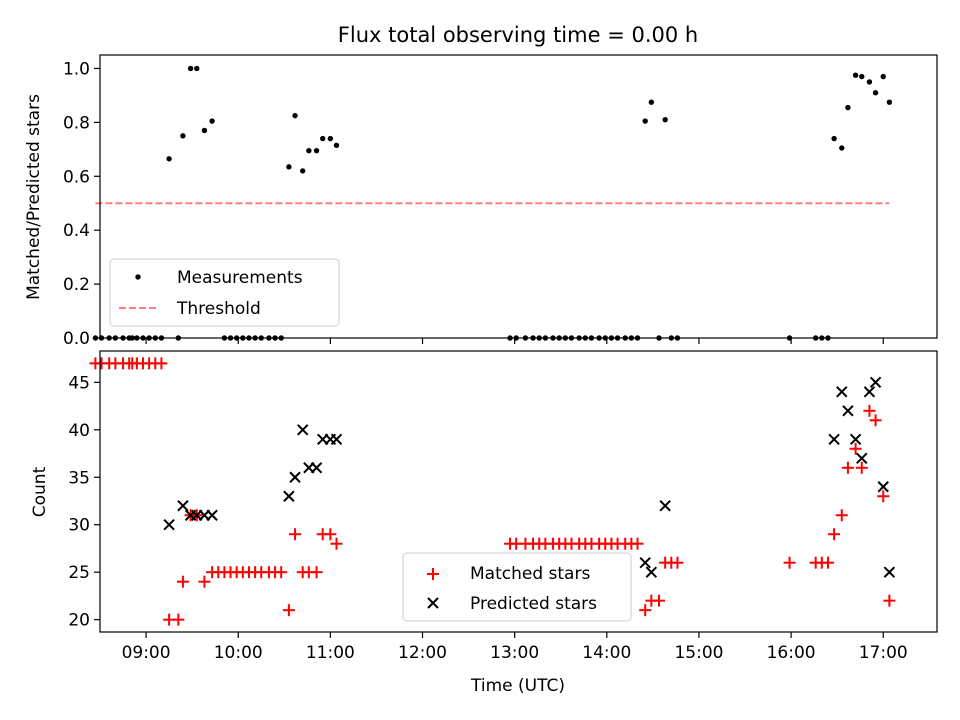  Describe the element at coordinates (240, 278) in the screenshot. I see `measurements-legend-label: Measurements` at that location.